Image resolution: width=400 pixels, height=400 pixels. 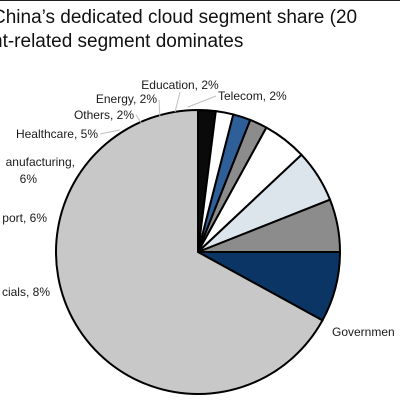 I want to click on slice-label-energy: Energy, 2%, so click(x=126, y=99).